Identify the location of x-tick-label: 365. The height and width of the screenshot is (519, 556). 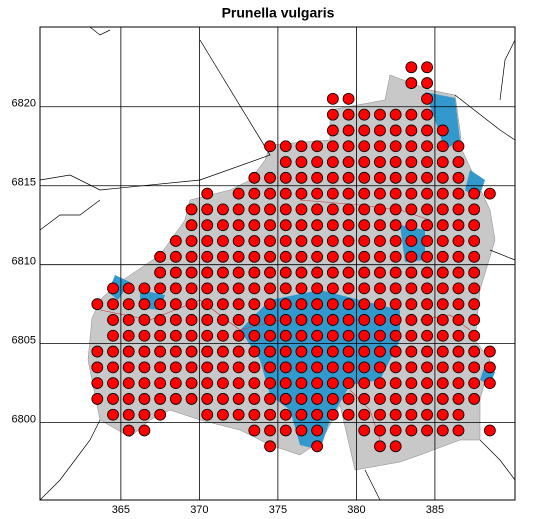
(121, 510).